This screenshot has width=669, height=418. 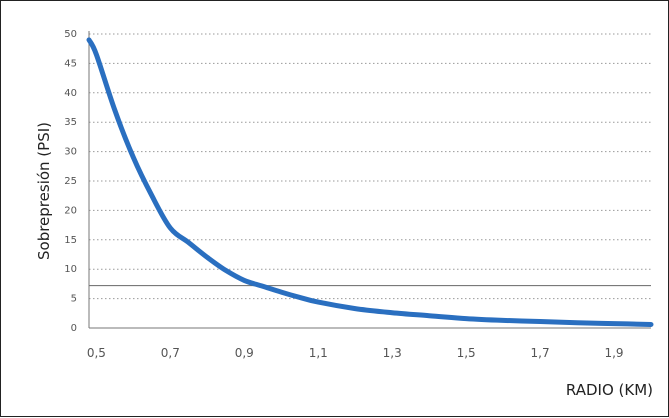 What do you see at coordinates (170, 353) in the screenshot?
I see `x-tick-label: 0,7` at bounding box center [170, 353].